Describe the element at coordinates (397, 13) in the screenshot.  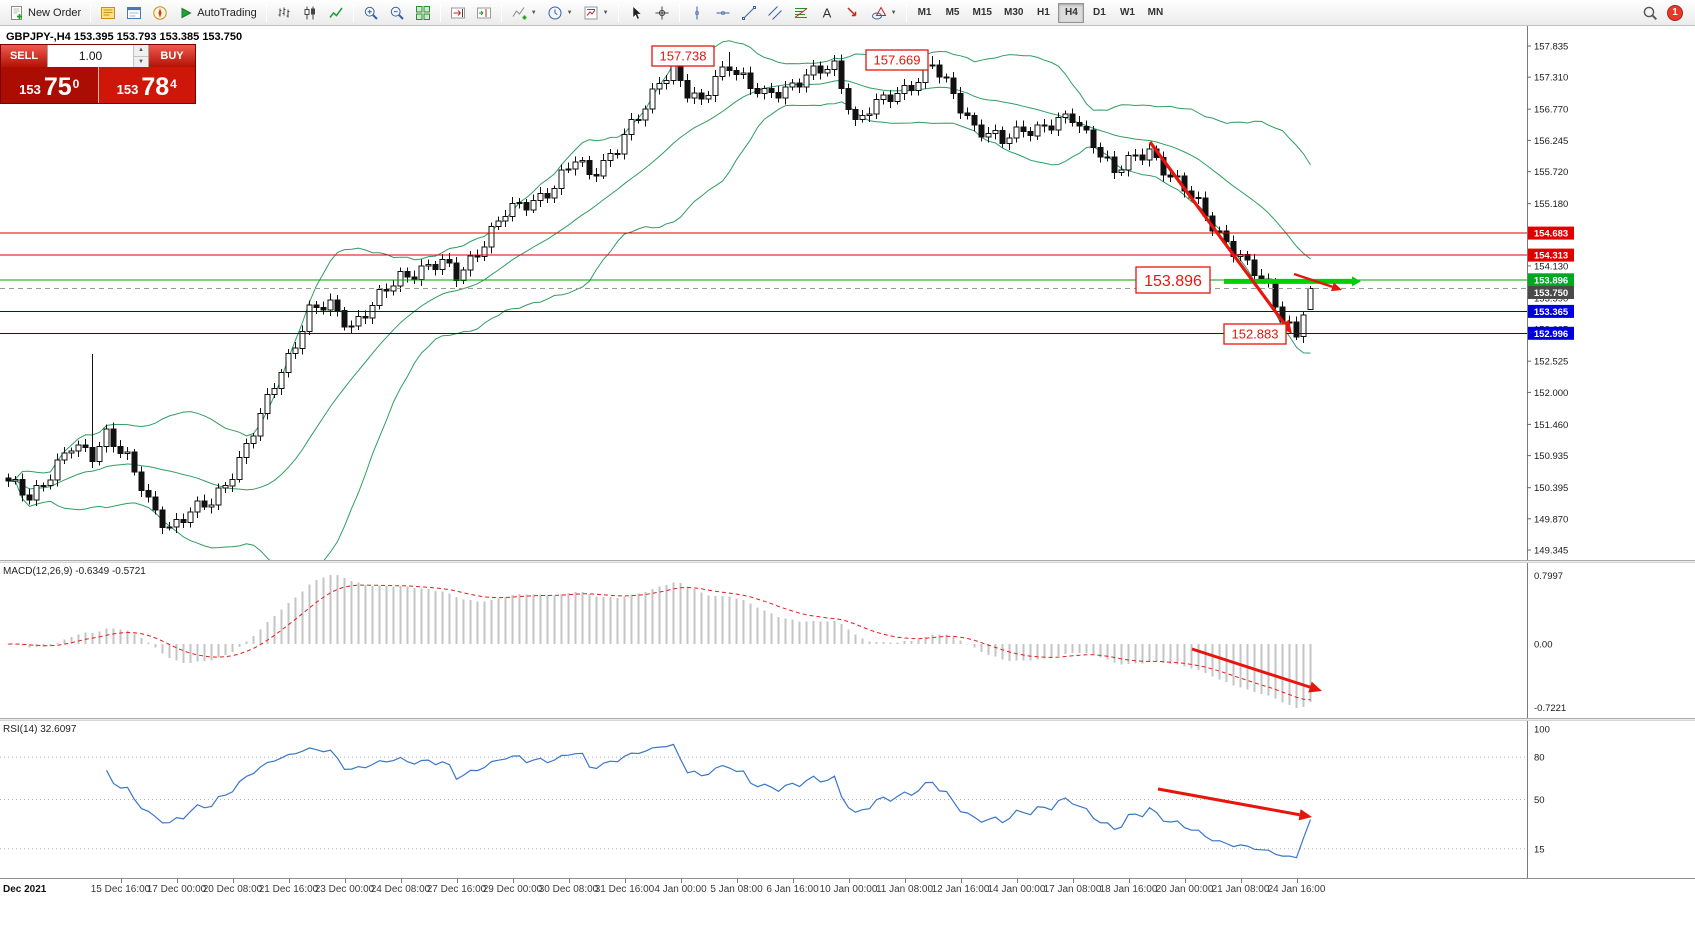
I see `zoom-out-button` at that location.